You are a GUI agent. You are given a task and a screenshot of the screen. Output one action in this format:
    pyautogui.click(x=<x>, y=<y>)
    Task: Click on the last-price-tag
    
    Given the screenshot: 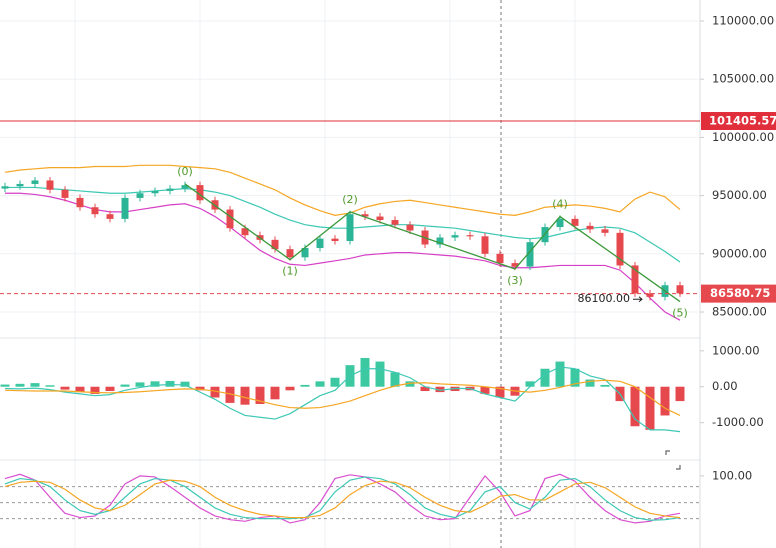 What is the action you would take?
    pyautogui.click(x=738, y=293)
    